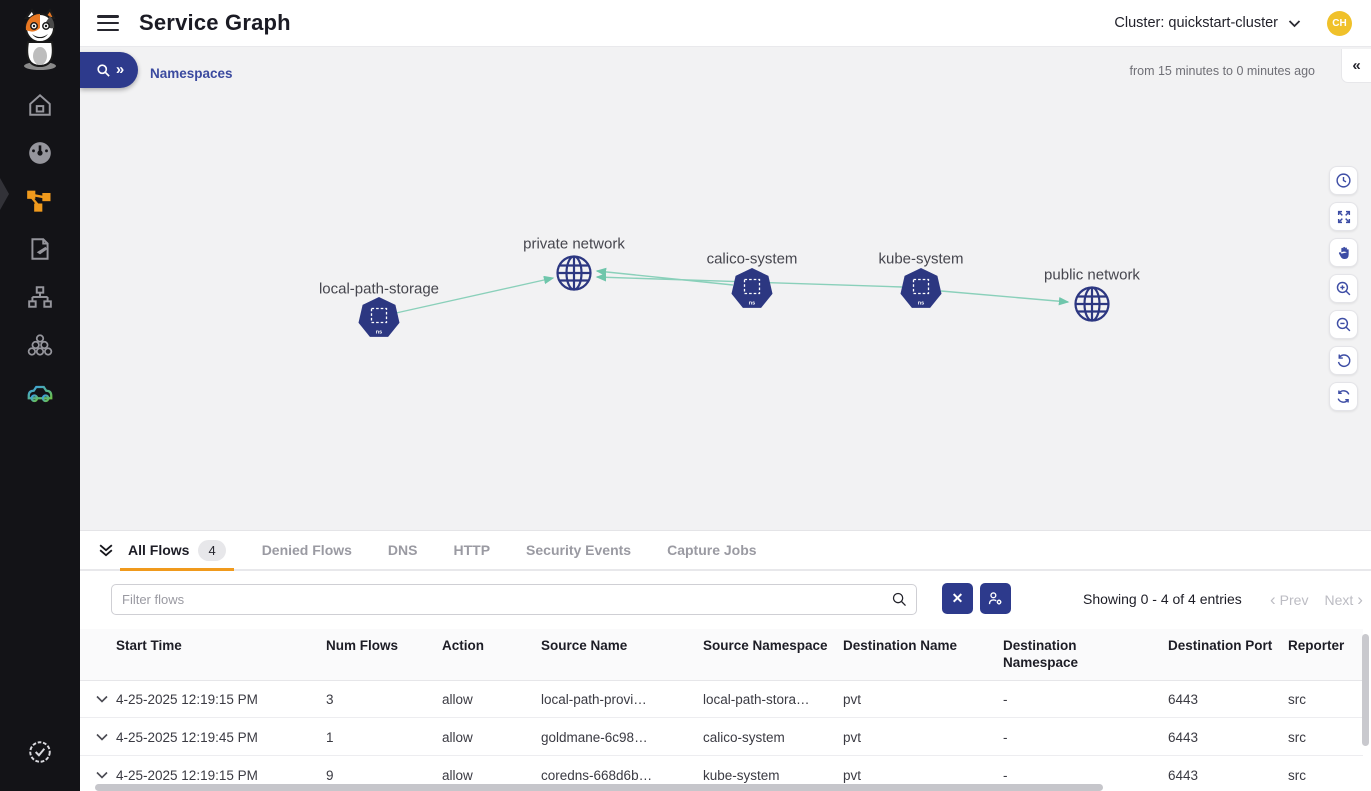 This screenshot has height=791, width=1371. I want to click on graph-refresh-button, so click(1343, 396).